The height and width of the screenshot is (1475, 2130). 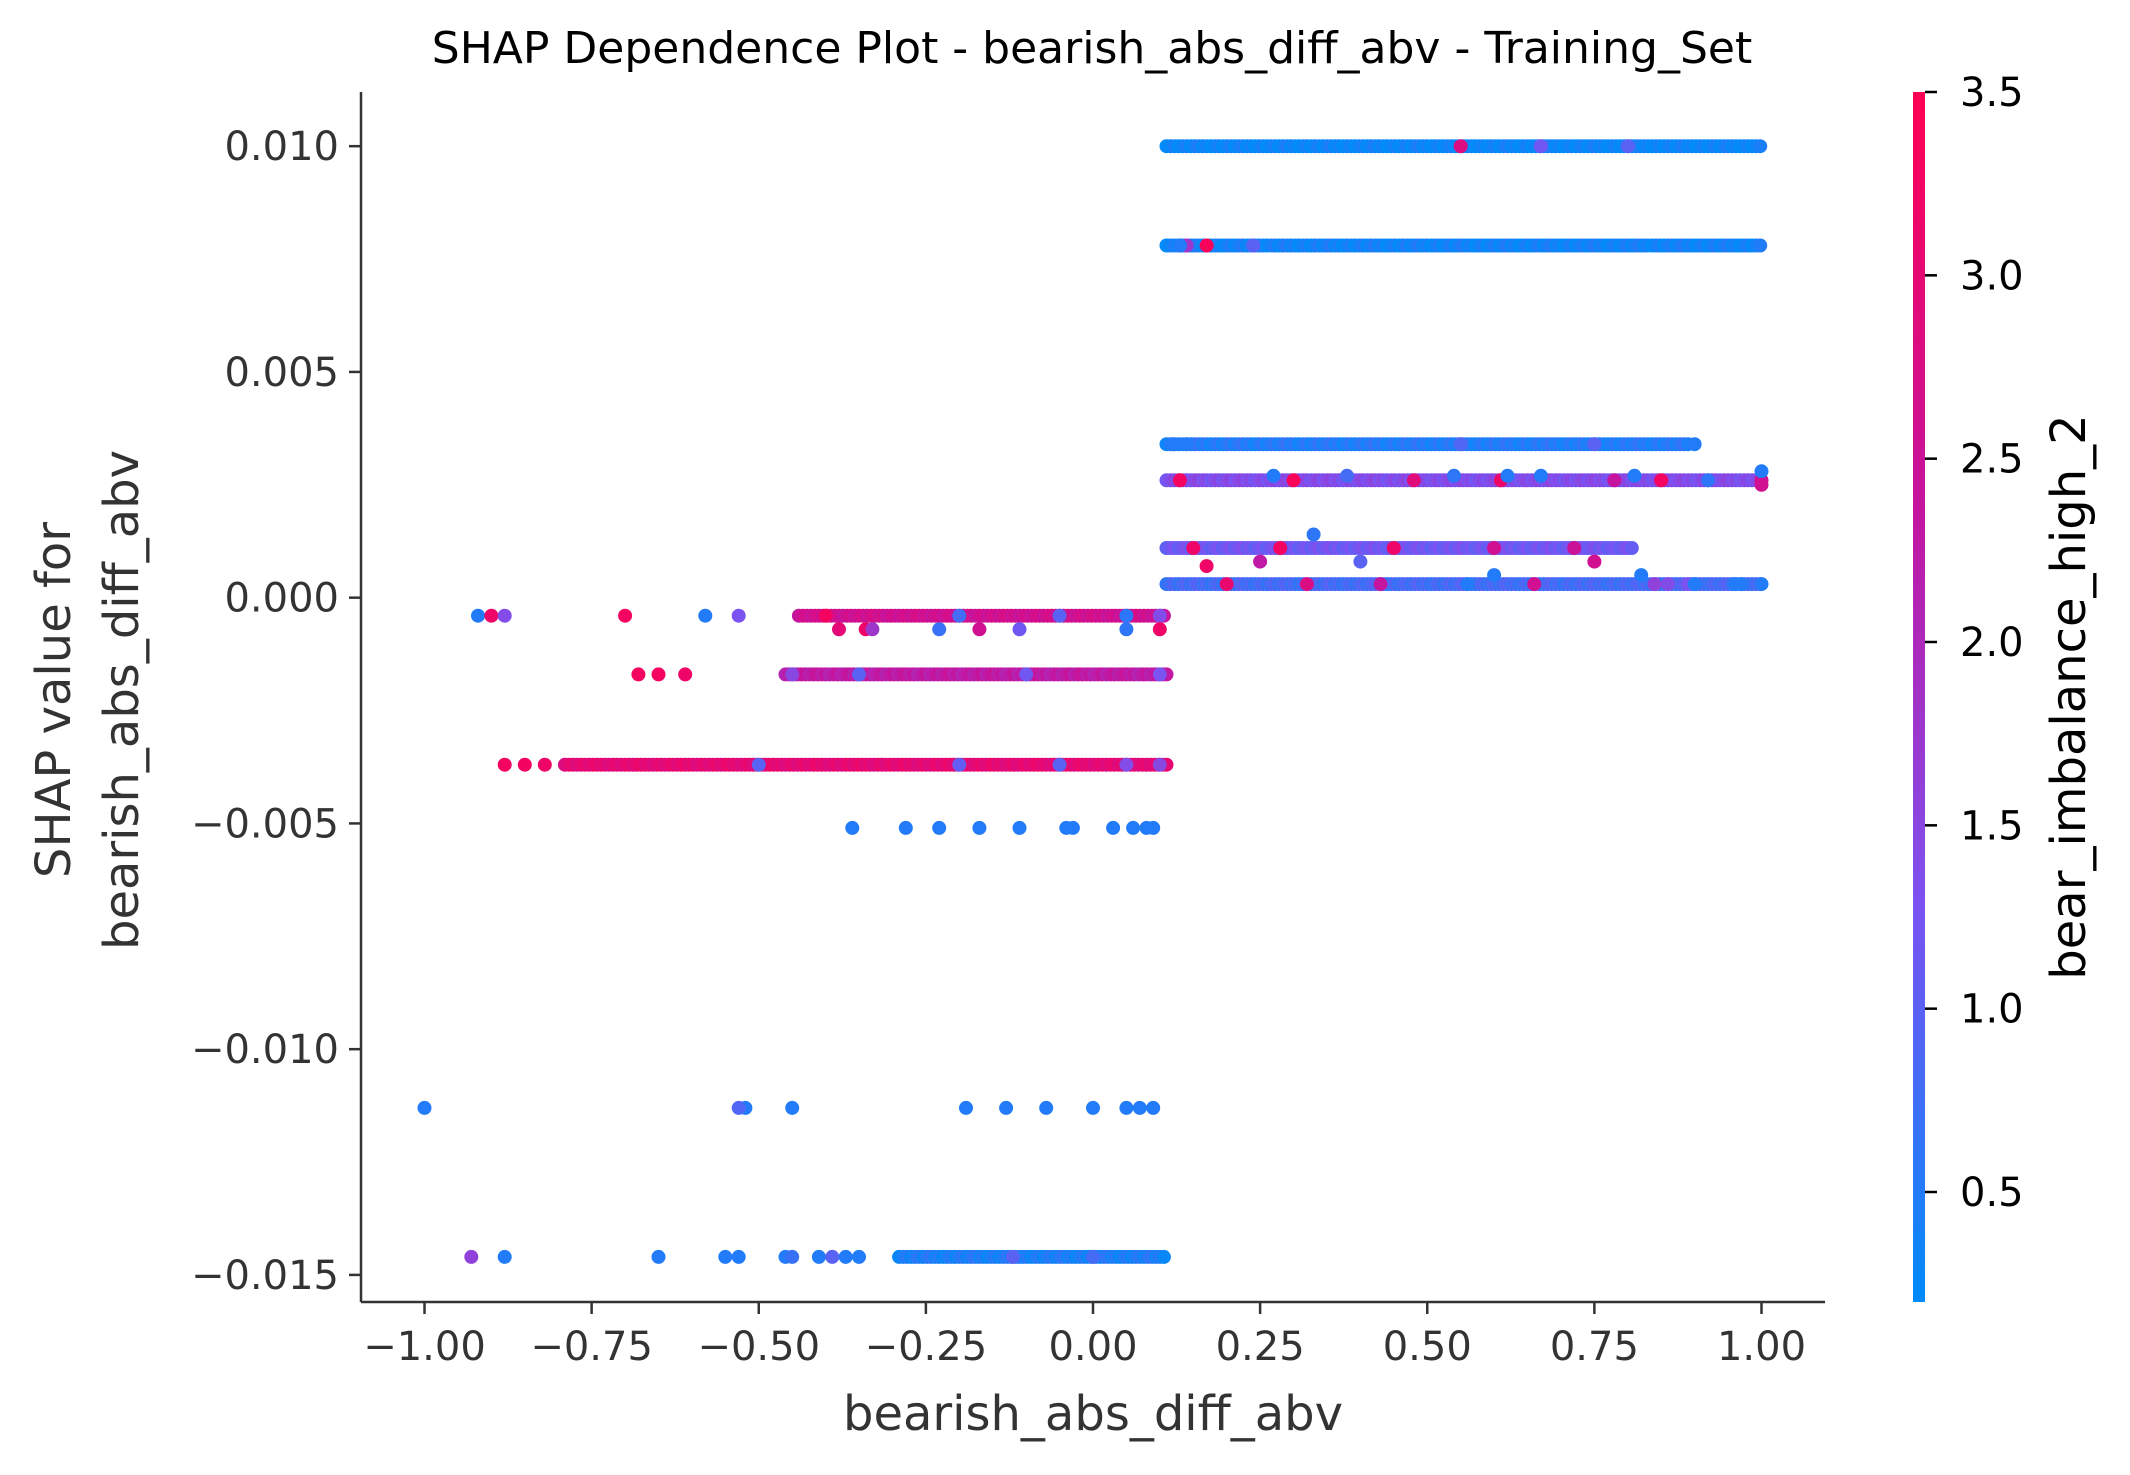 I want to click on y-tick-label: 0.000, so click(x=281, y=599).